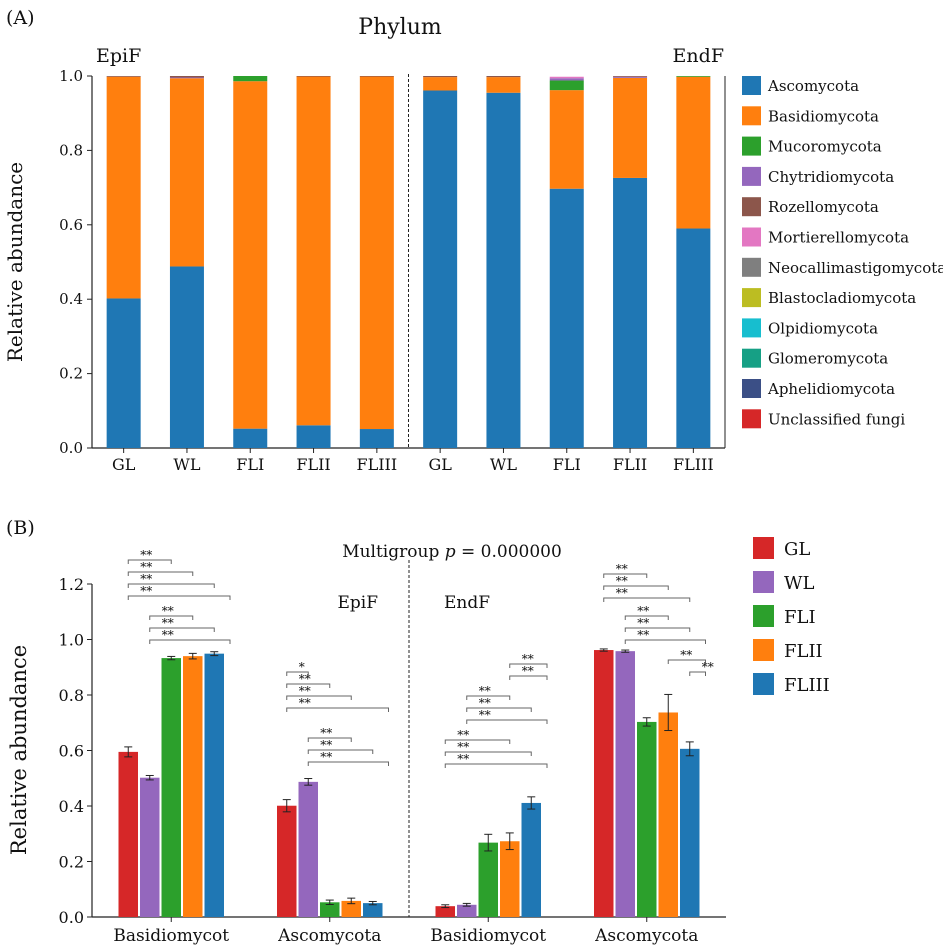  Describe the element at coordinates (71, 862) in the screenshot. I see `panel-b-ytick-label: 0.2` at that location.